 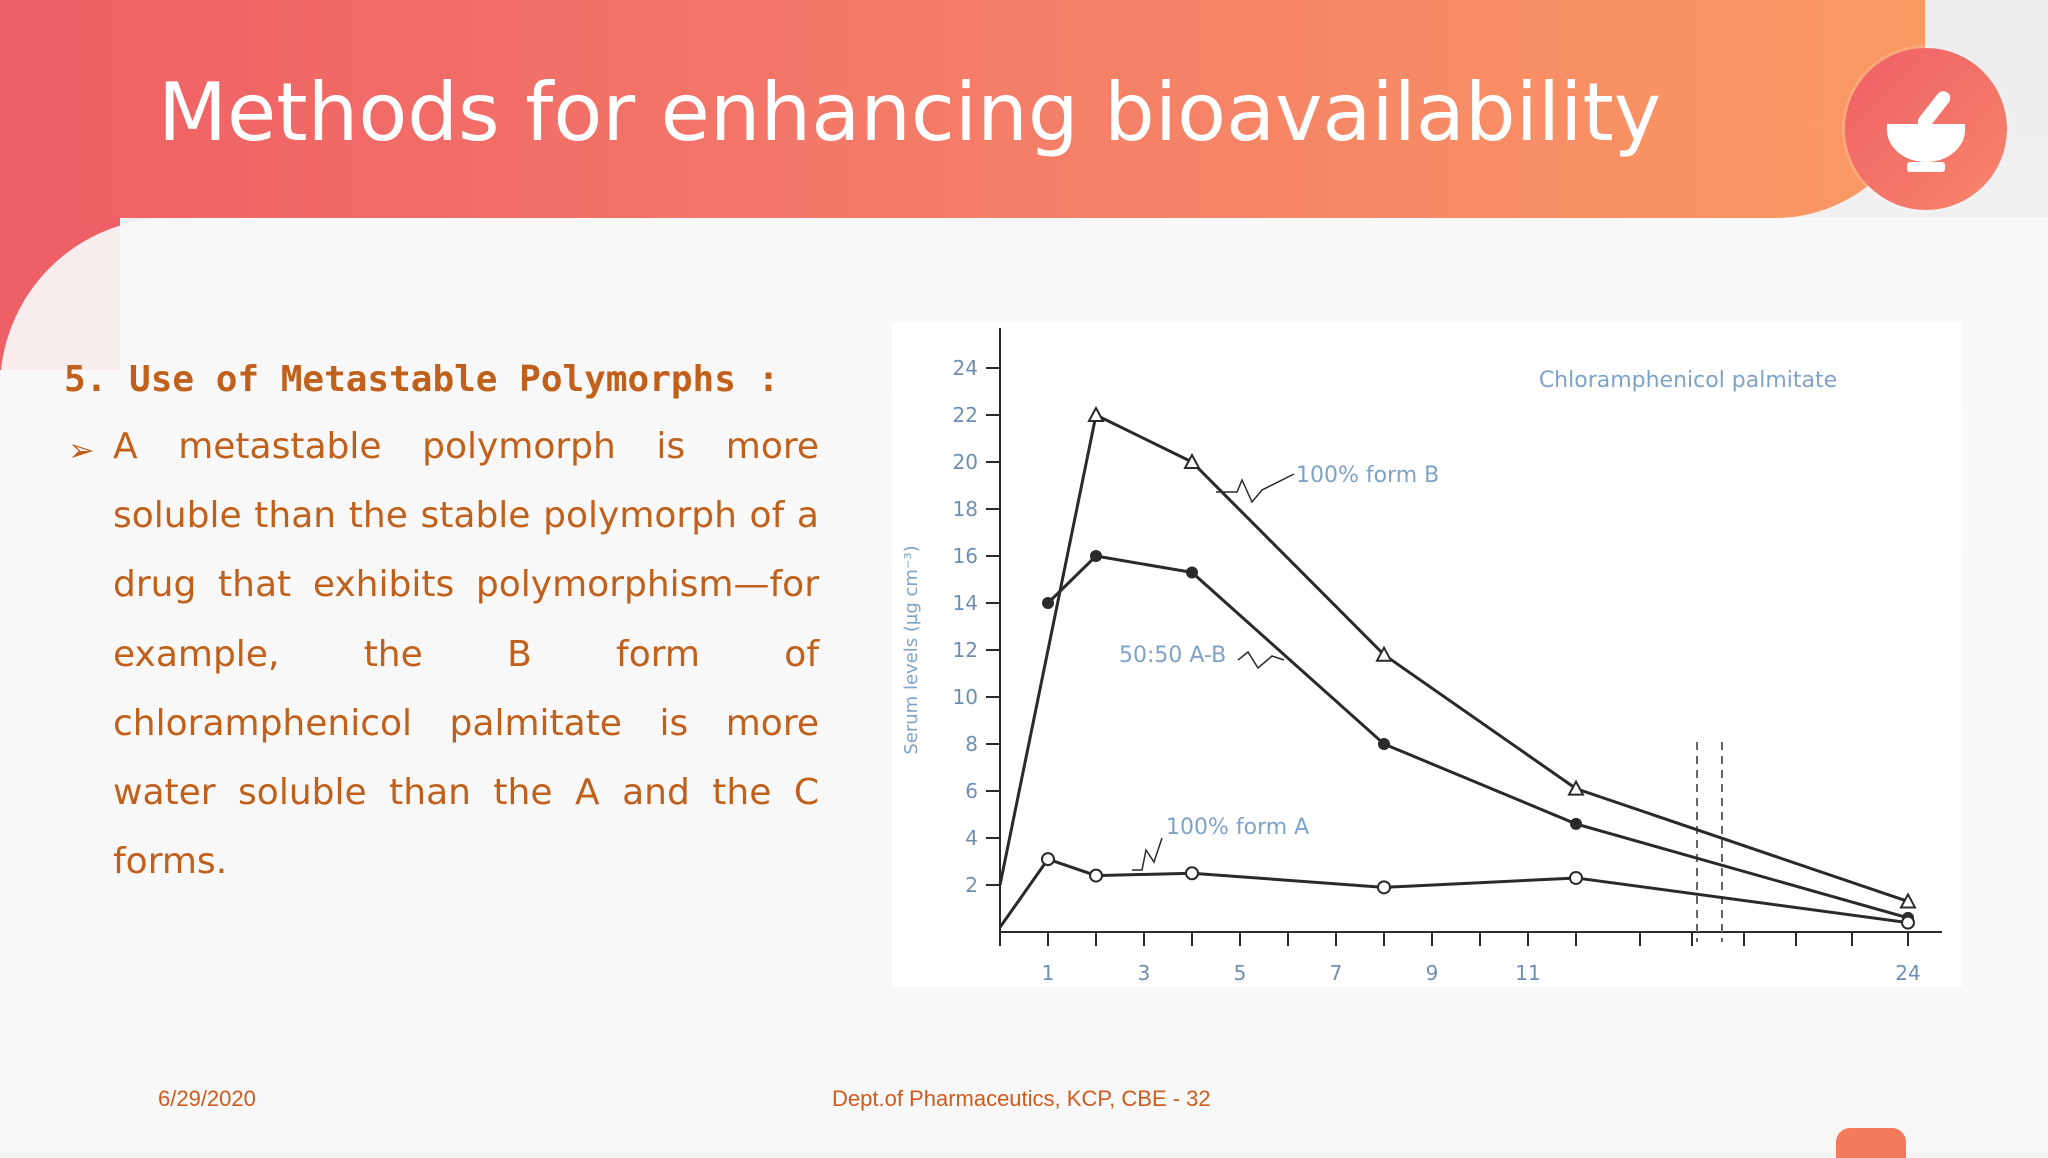 What do you see at coordinates (965, 556) in the screenshot?
I see `y-tick-label: 16` at bounding box center [965, 556].